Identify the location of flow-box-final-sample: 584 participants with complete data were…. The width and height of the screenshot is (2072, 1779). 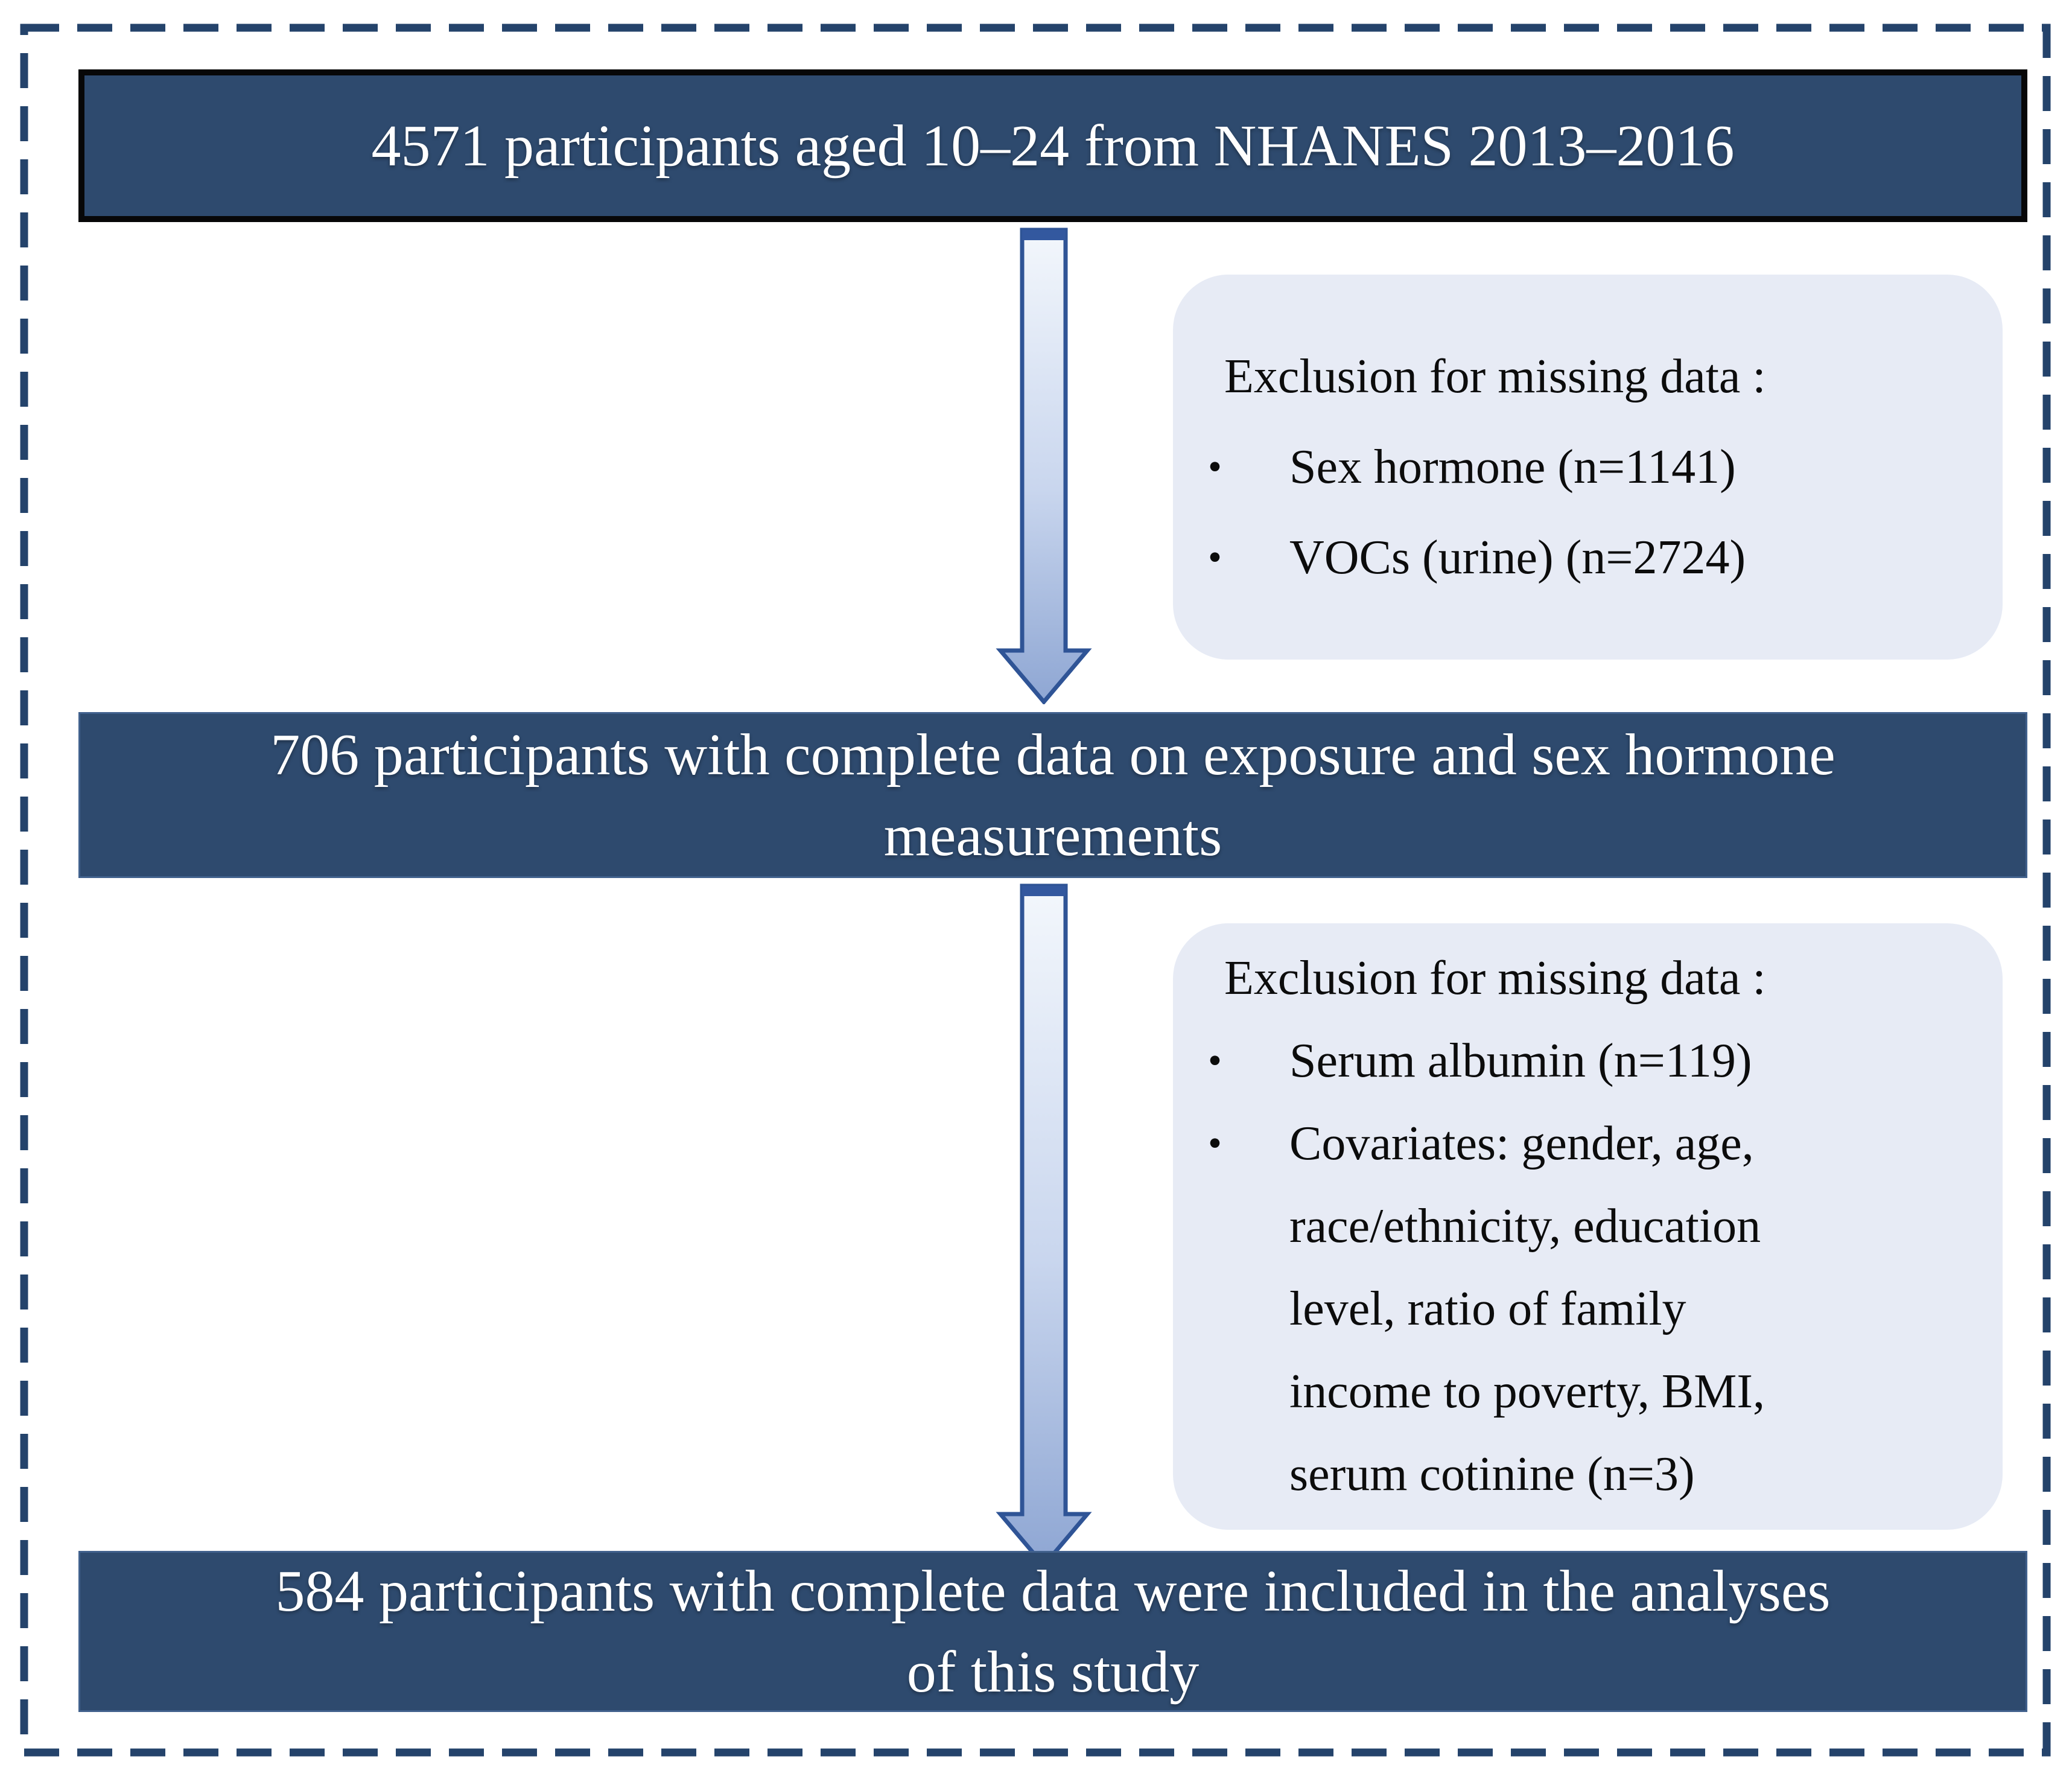
(1052, 1632).